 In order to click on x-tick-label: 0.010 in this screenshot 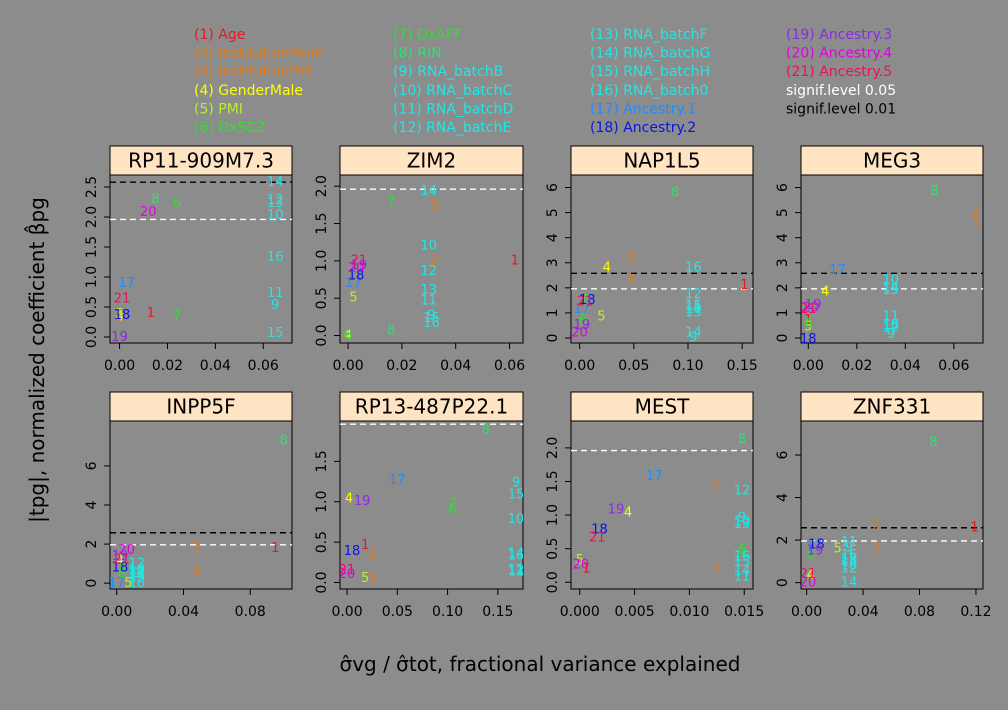, I will do `click(689, 612)`.